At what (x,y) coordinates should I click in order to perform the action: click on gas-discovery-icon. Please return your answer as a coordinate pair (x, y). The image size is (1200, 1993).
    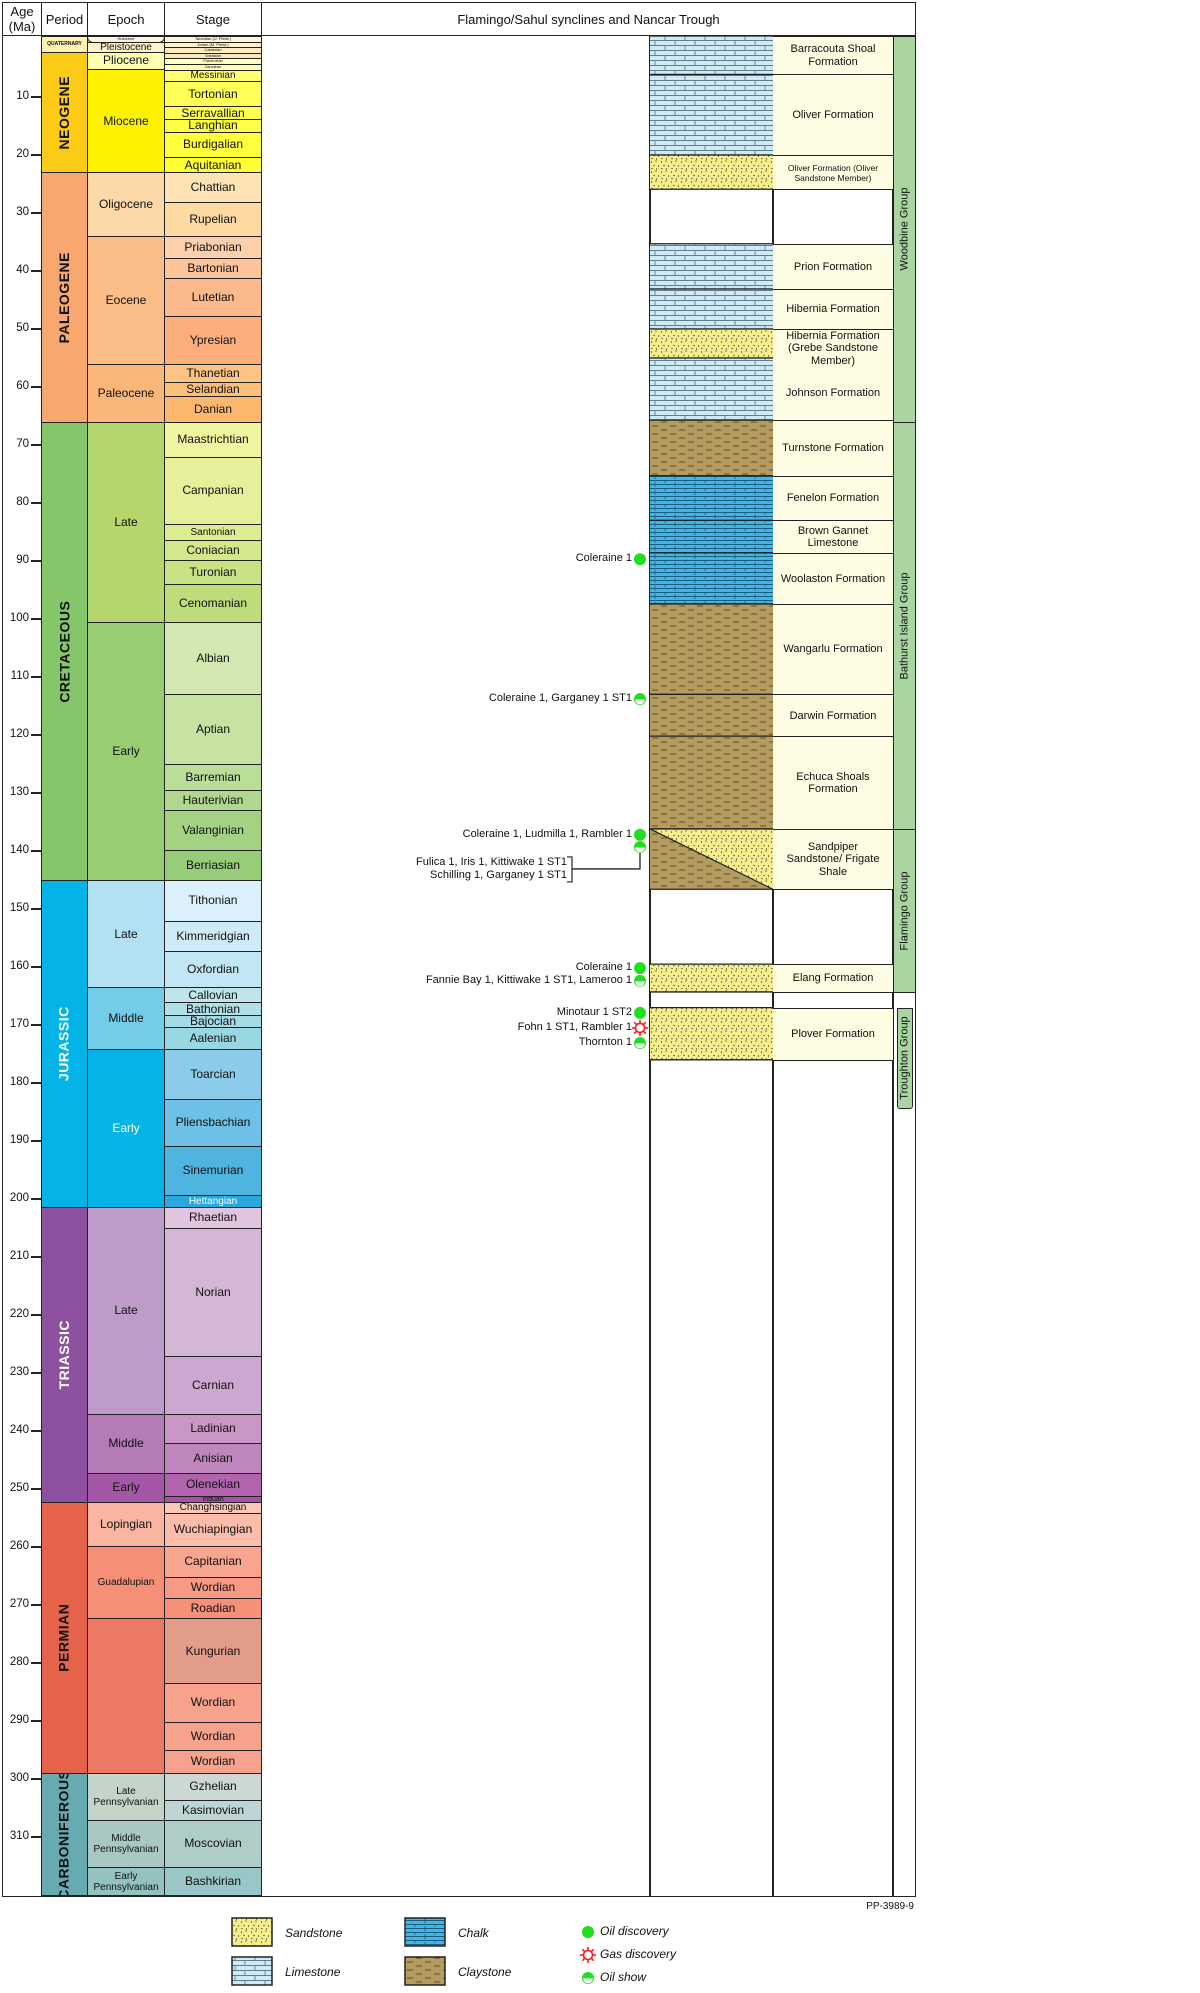
    Looking at the image, I should click on (588, 1955).